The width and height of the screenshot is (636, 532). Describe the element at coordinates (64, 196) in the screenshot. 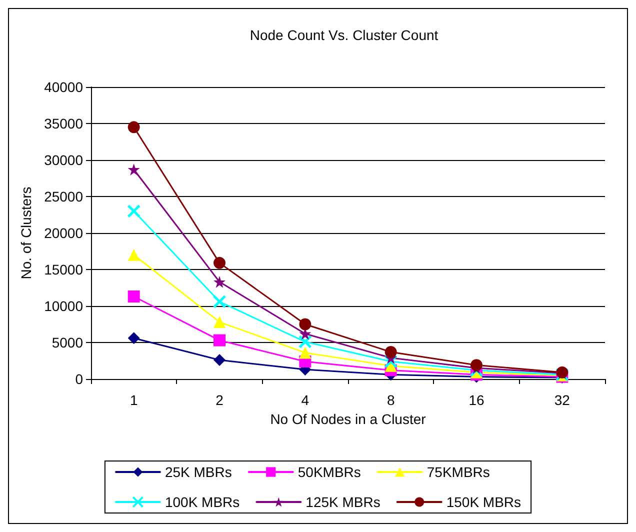

I see `y-tick-label: 25000` at that location.